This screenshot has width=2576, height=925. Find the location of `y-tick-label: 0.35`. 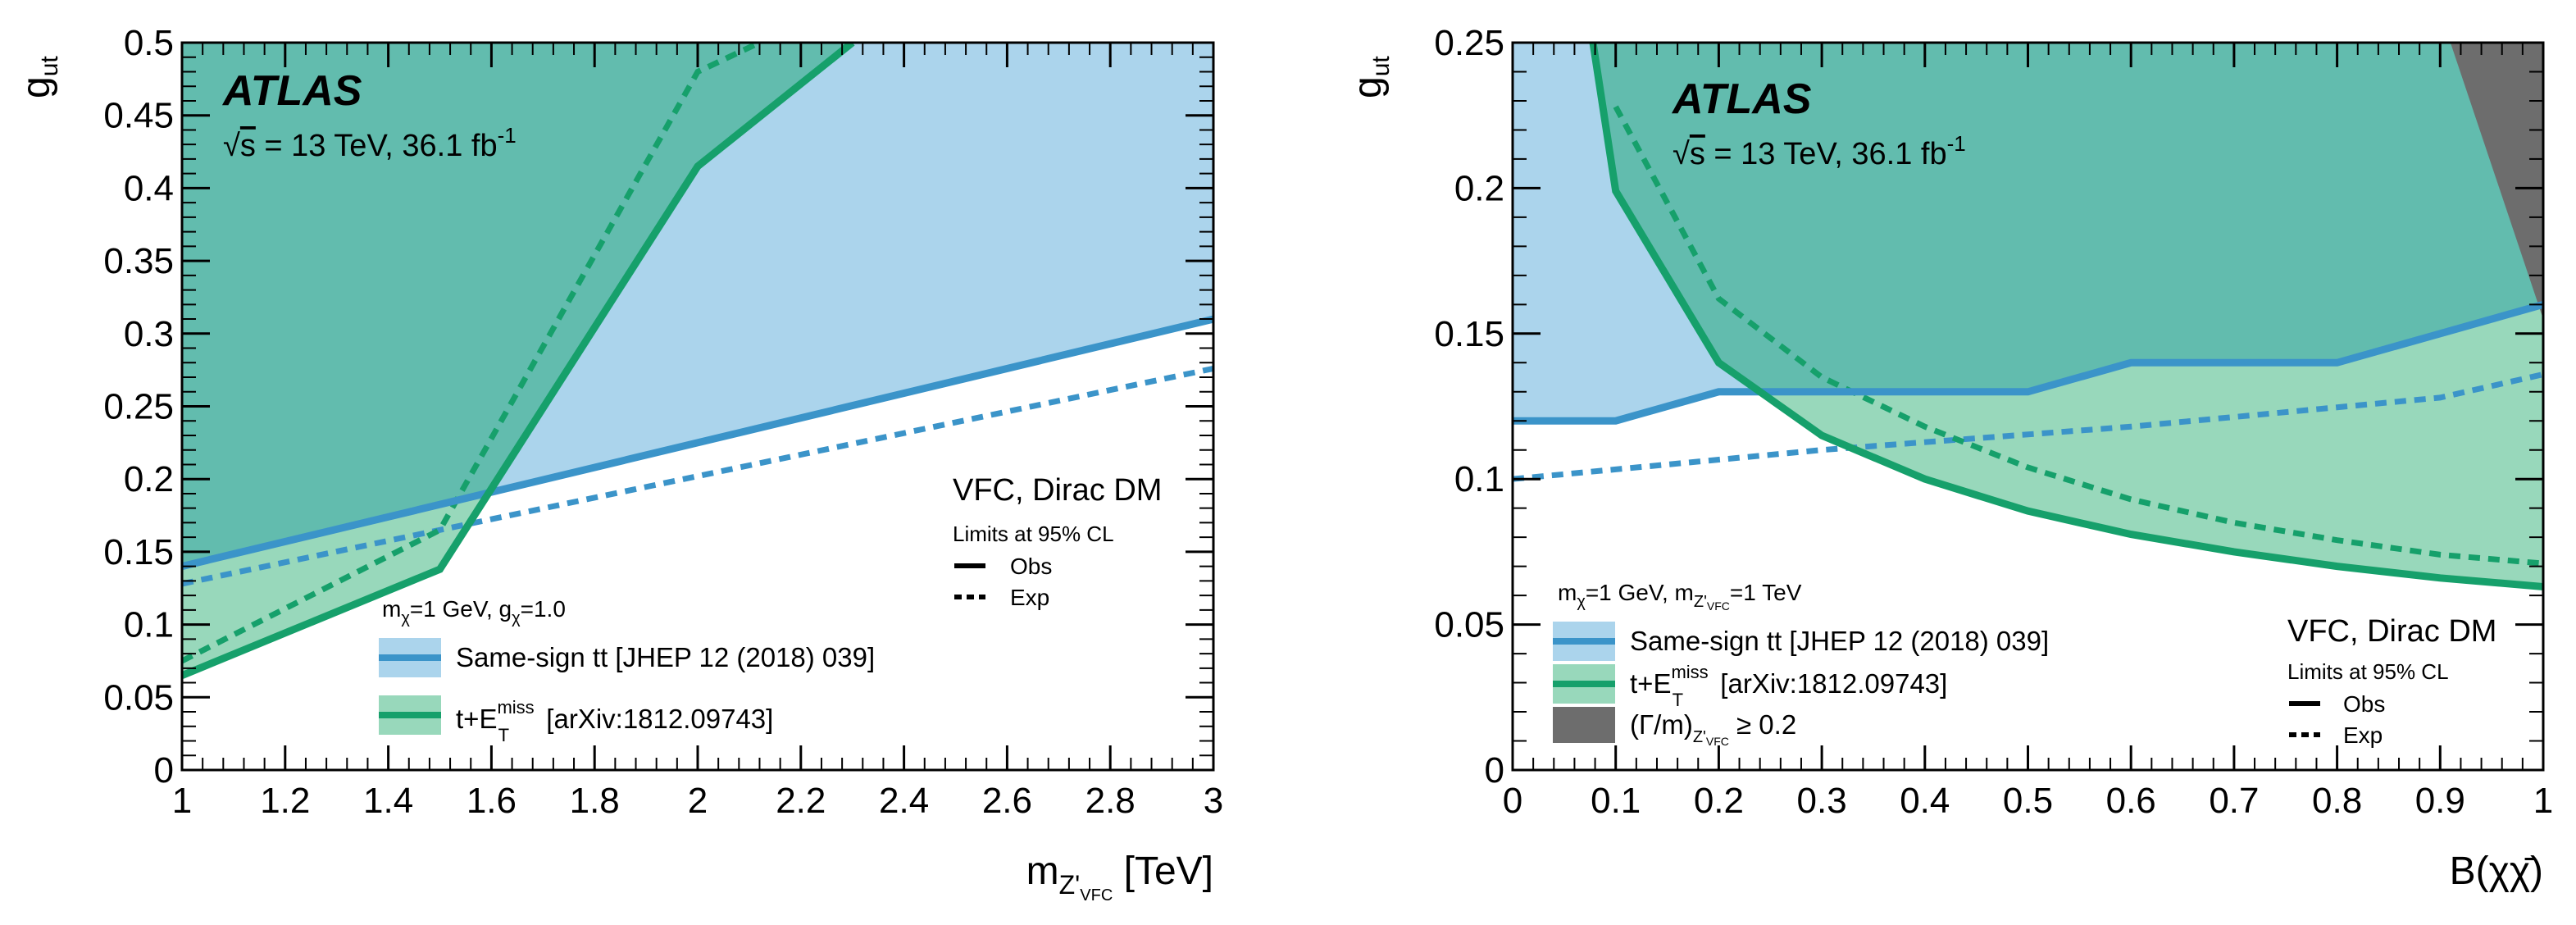

y-tick-label: 0.35 is located at coordinates (138, 261).